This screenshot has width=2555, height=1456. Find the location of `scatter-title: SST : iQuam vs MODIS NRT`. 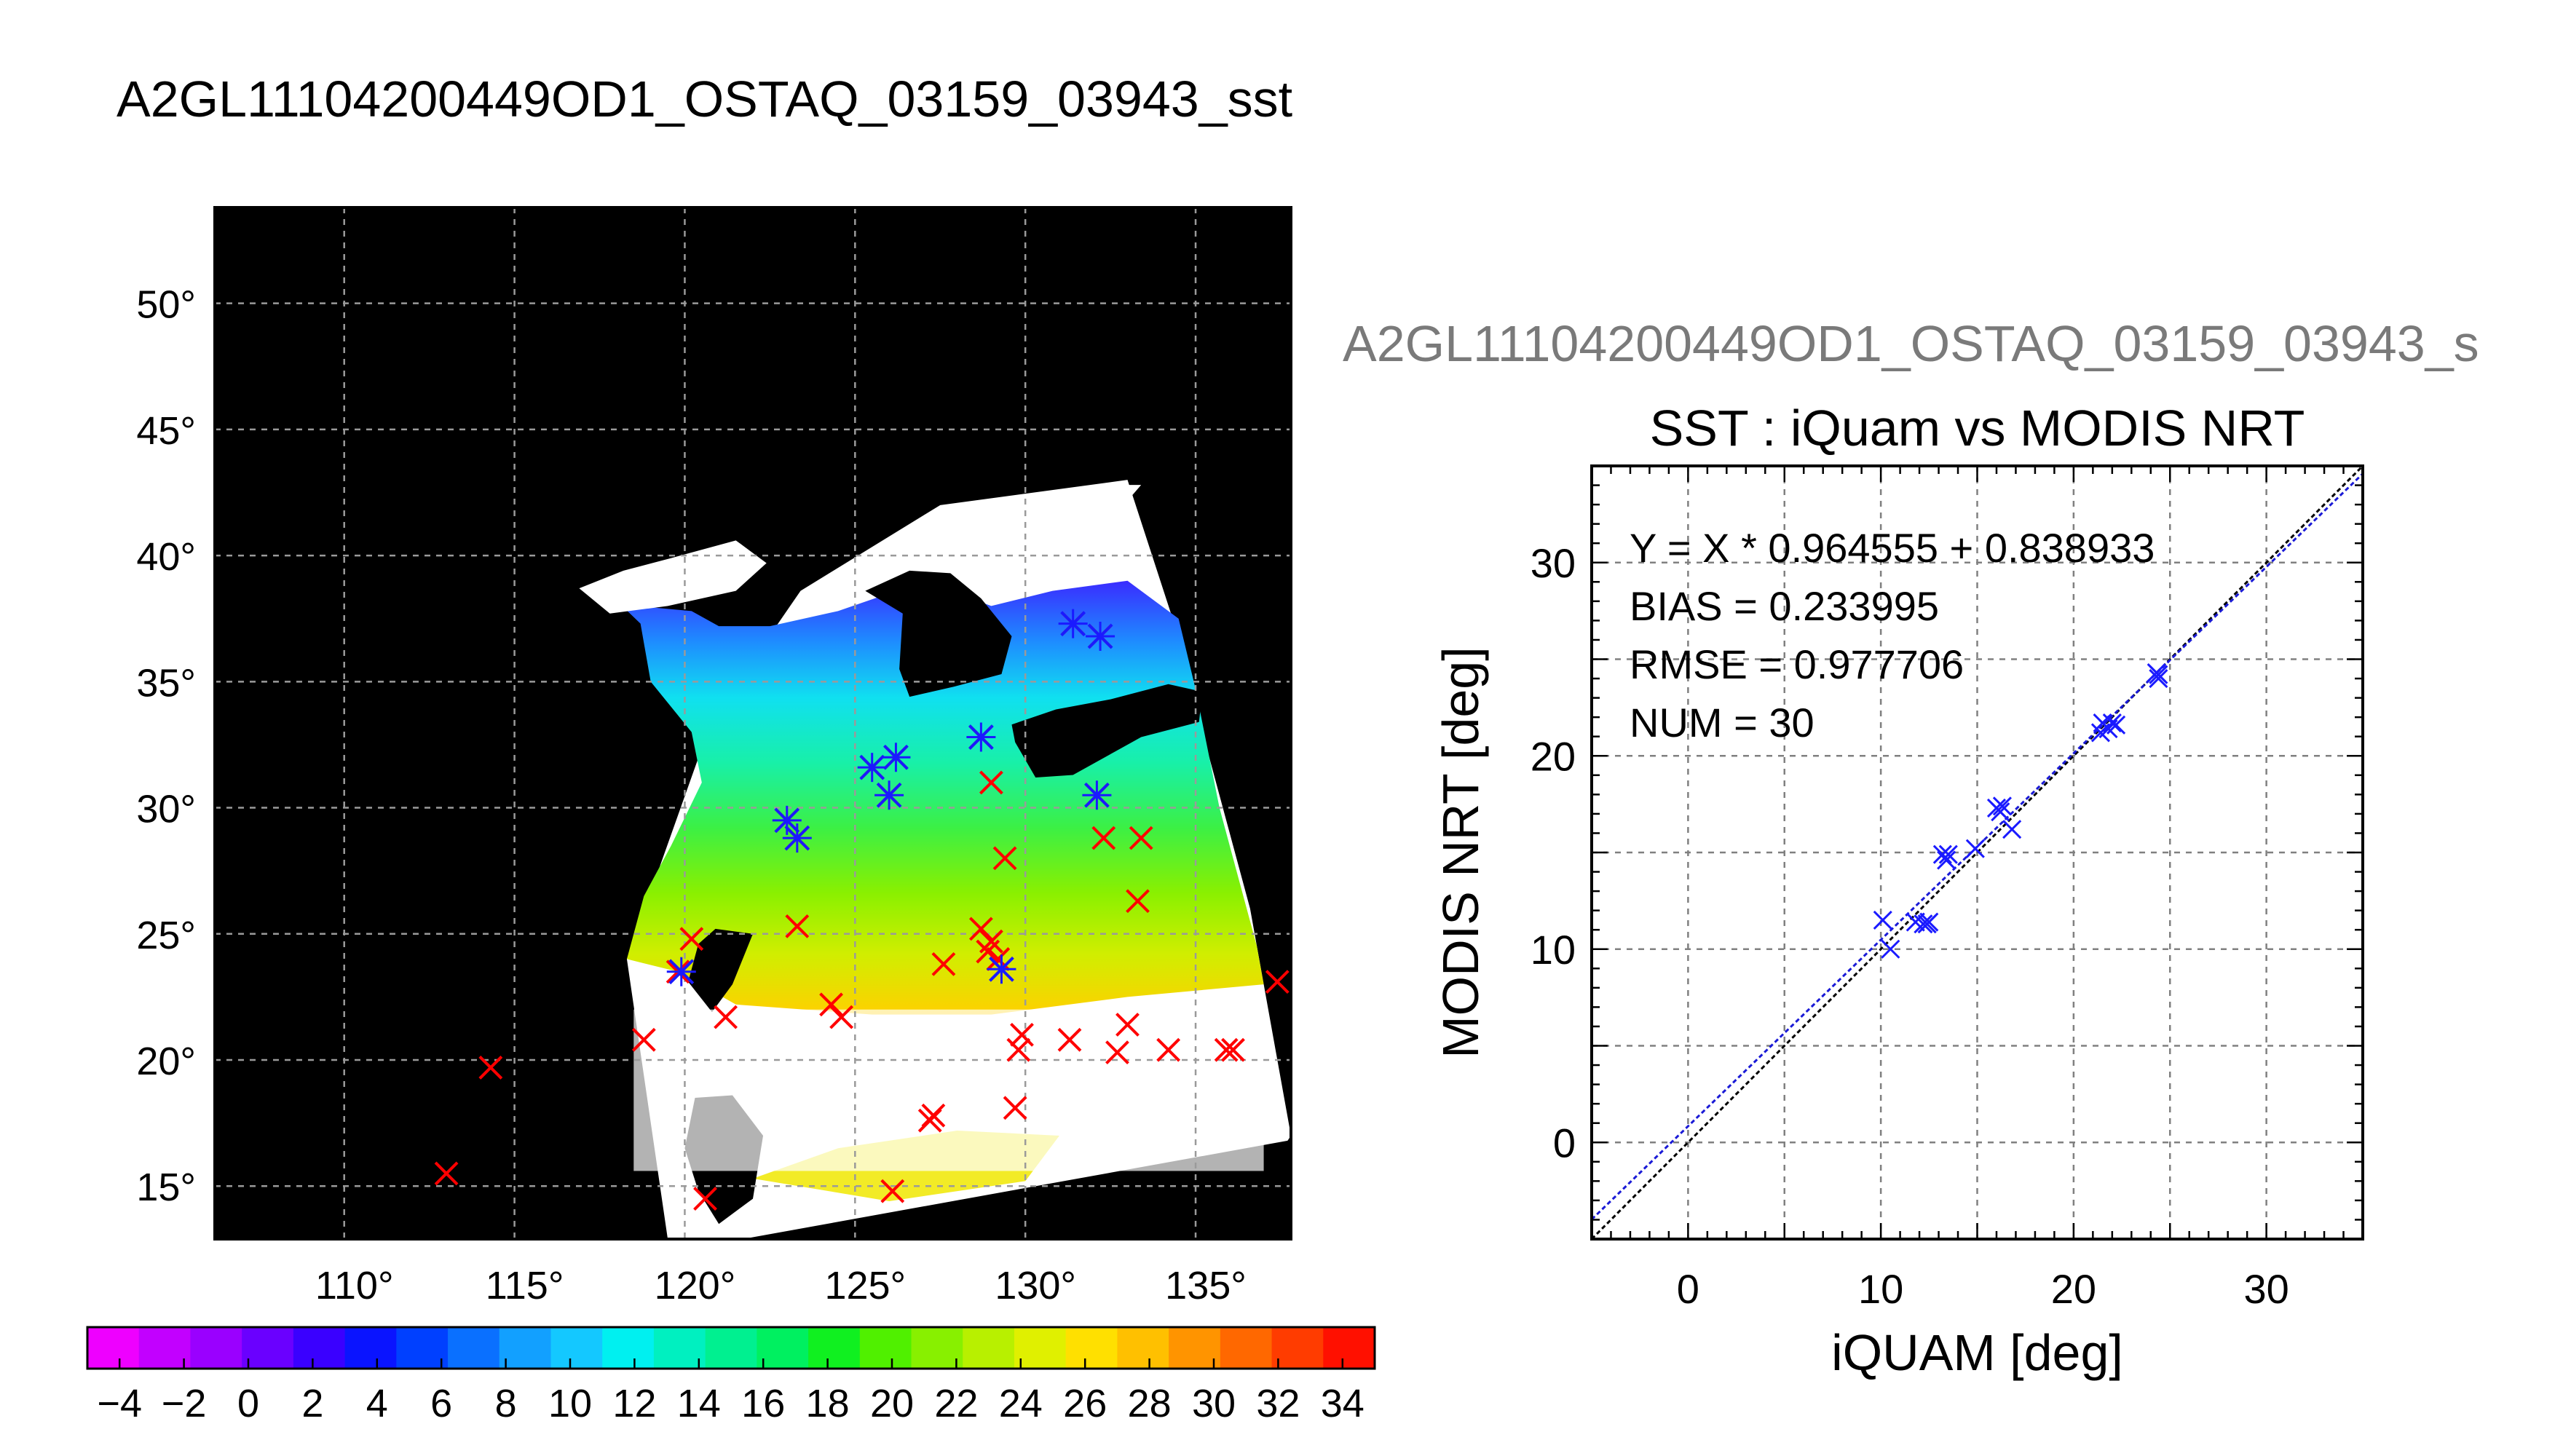

scatter-title: SST : iQuam vs MODIS NRT is located at coordinates (1977, 428).